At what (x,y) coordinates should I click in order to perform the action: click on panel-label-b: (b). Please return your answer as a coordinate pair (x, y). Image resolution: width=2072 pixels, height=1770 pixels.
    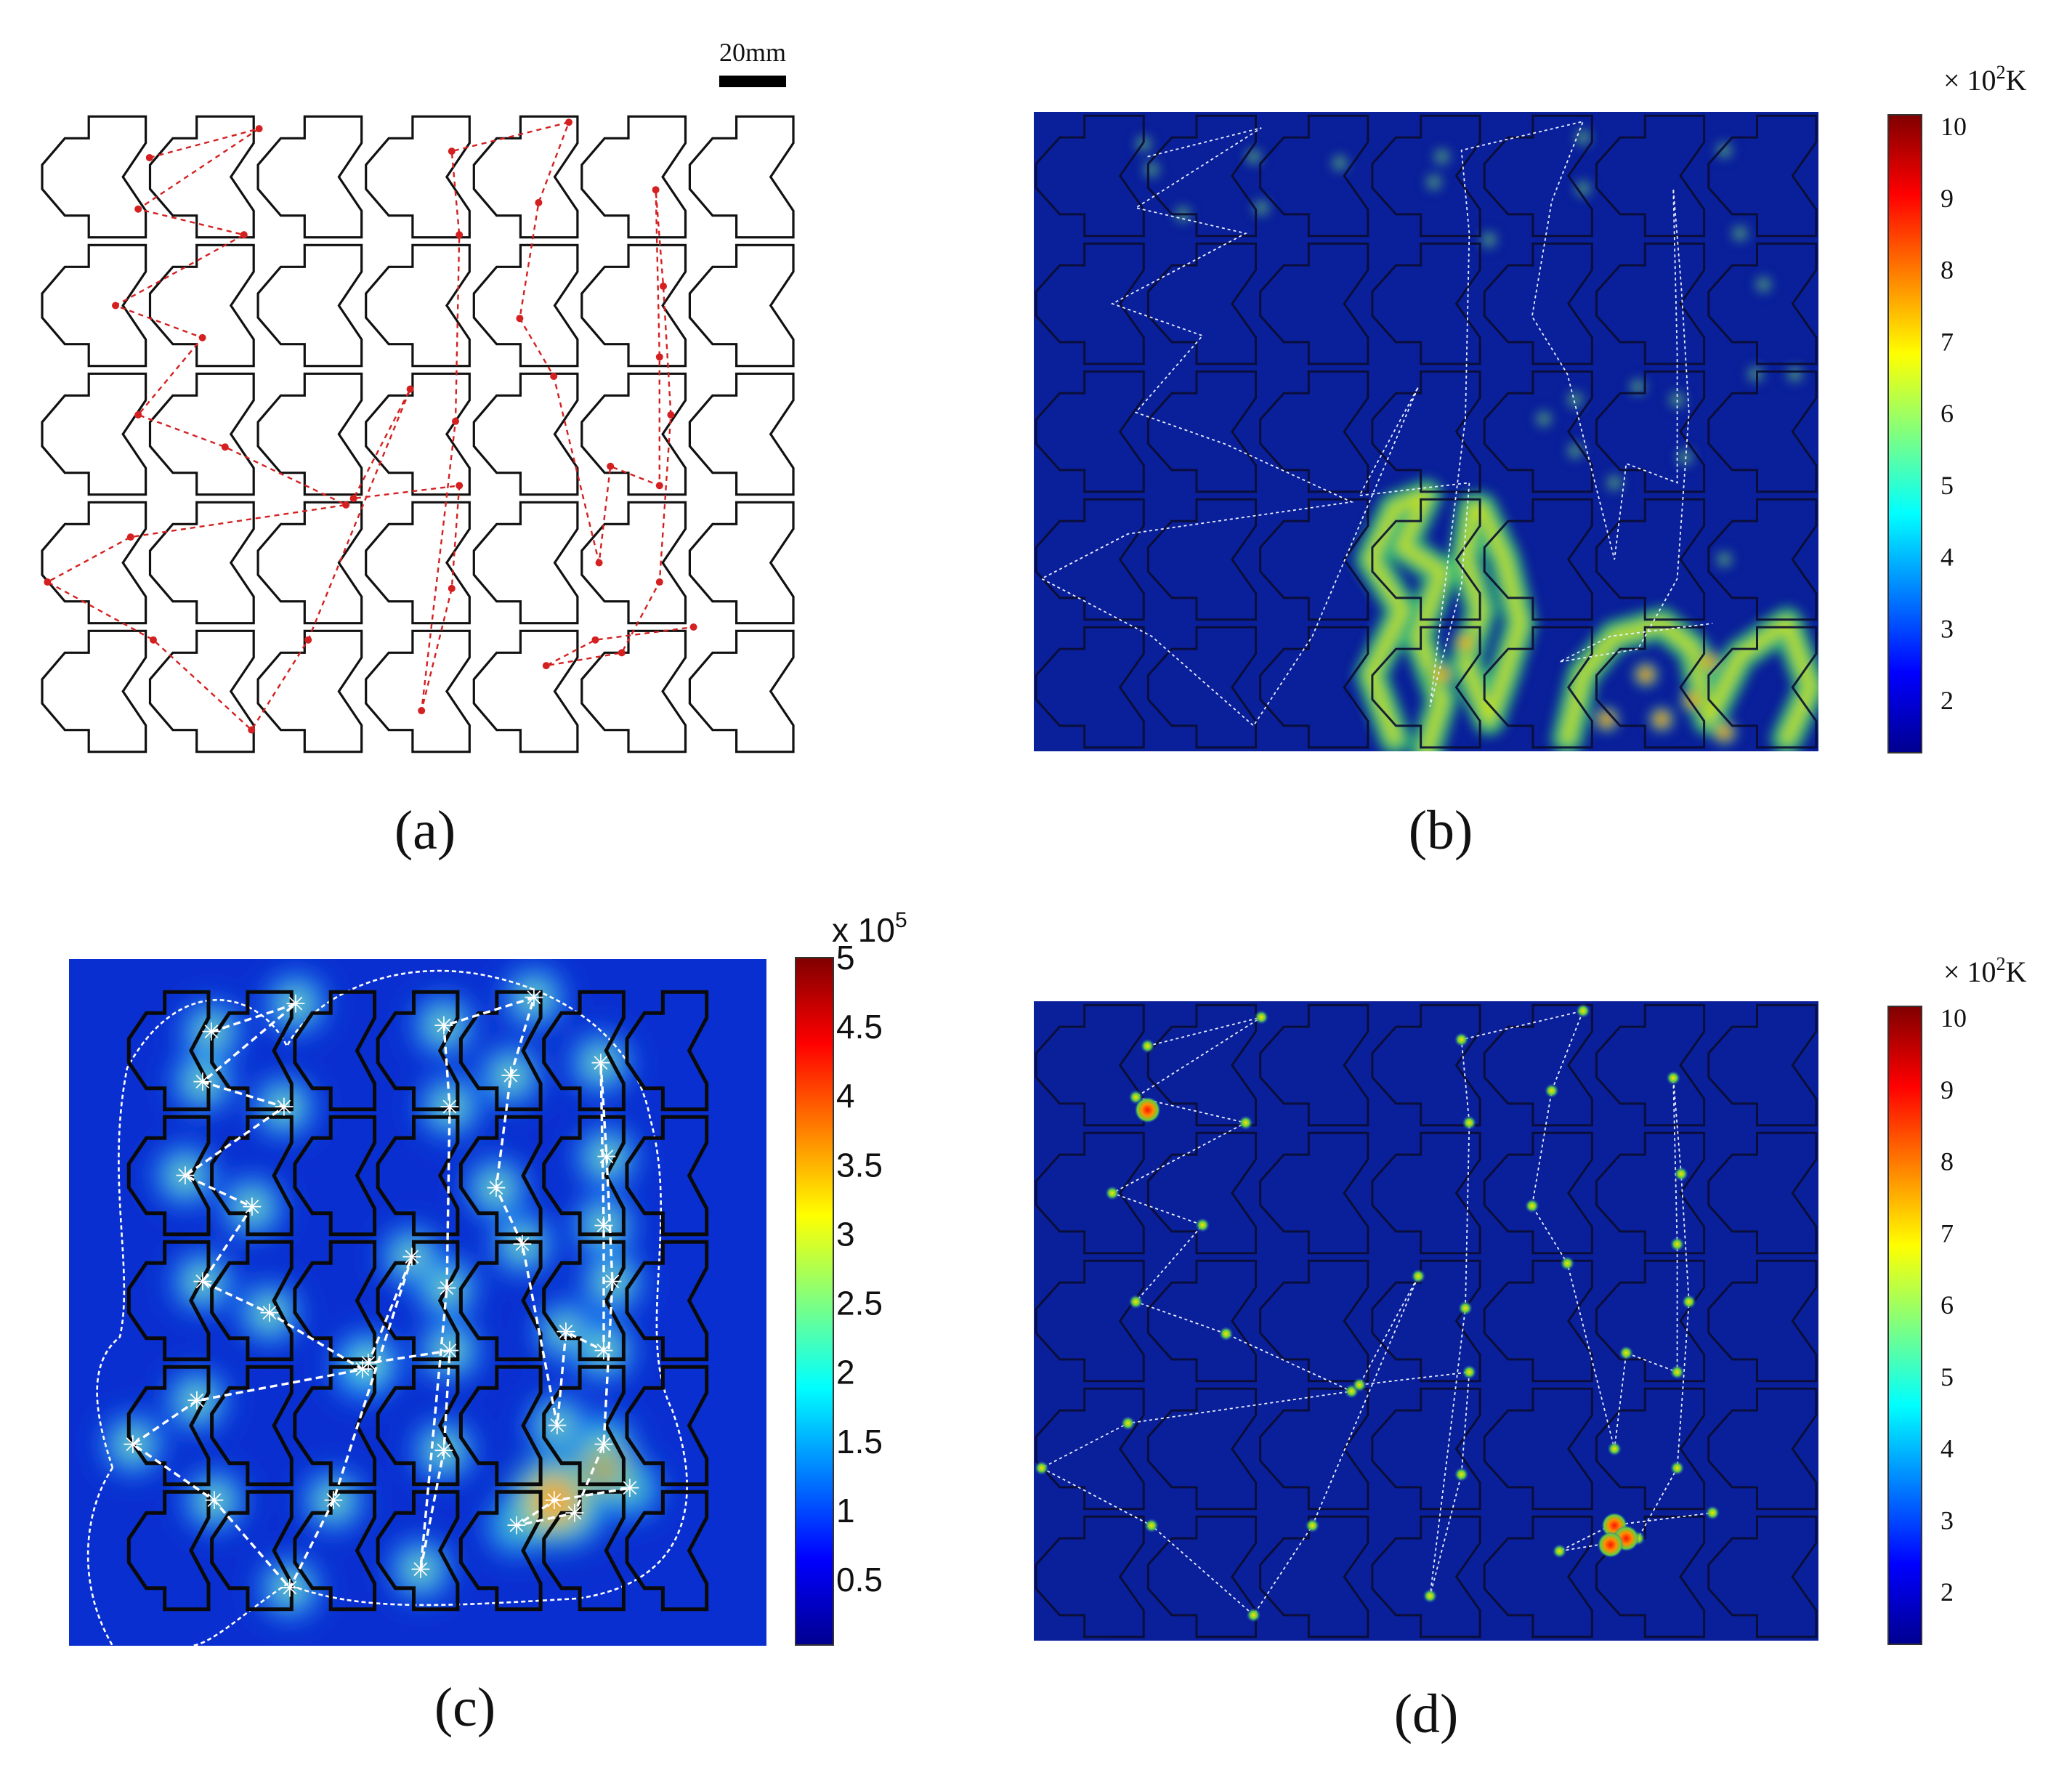
    Looking at the image, I should click on (1441, 830).